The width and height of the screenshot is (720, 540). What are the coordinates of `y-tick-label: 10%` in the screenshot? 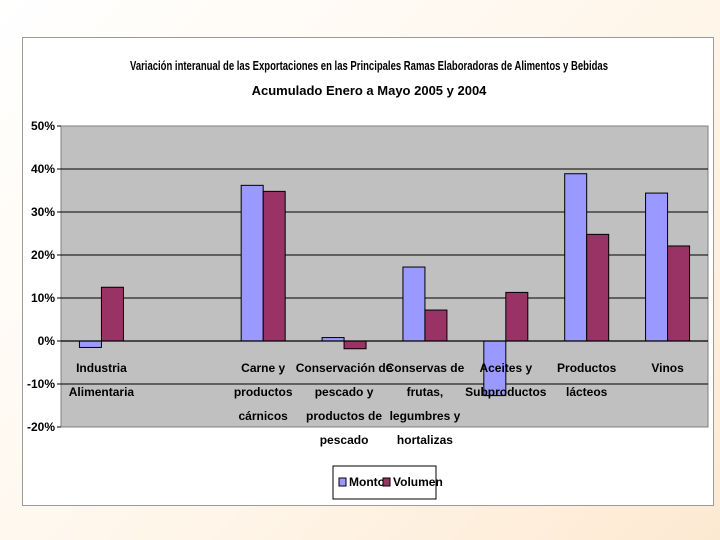 It's located at (43, 298).